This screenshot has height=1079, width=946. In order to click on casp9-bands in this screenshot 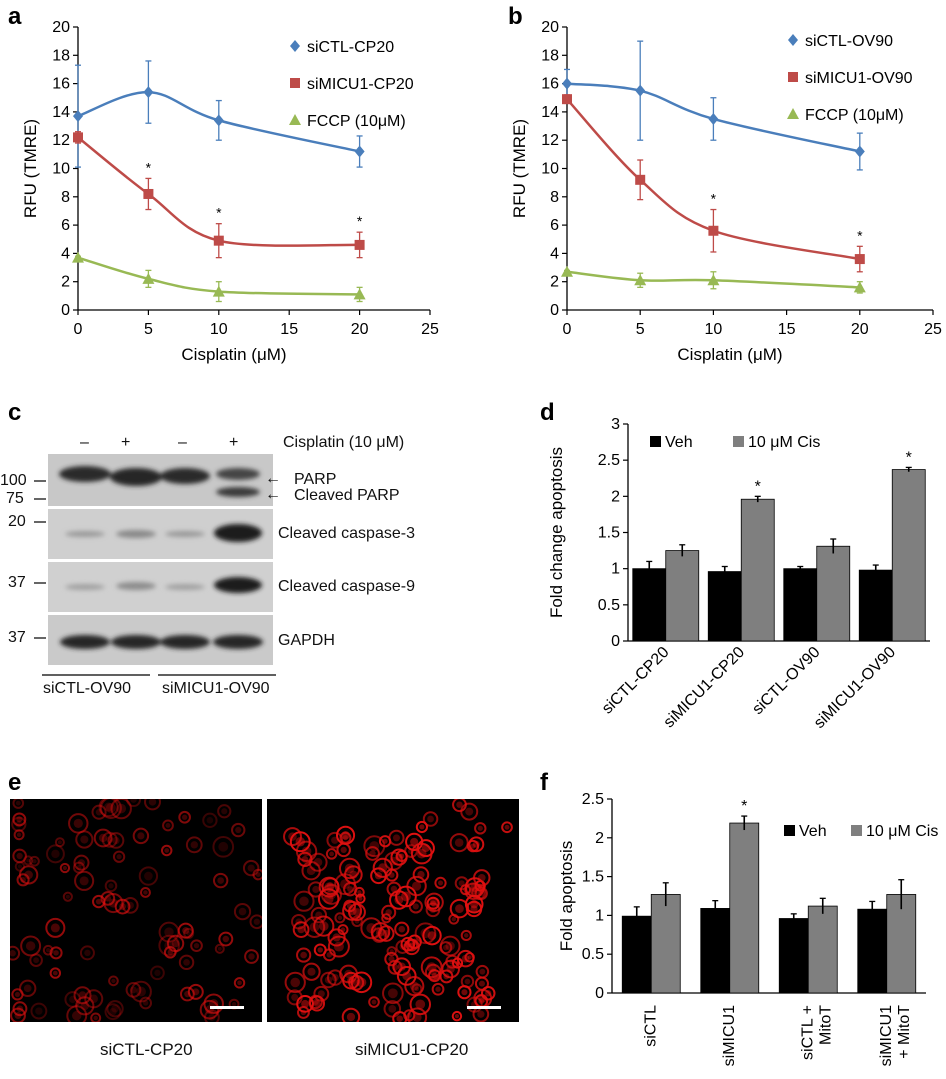, I will do `click(163, 585)`.